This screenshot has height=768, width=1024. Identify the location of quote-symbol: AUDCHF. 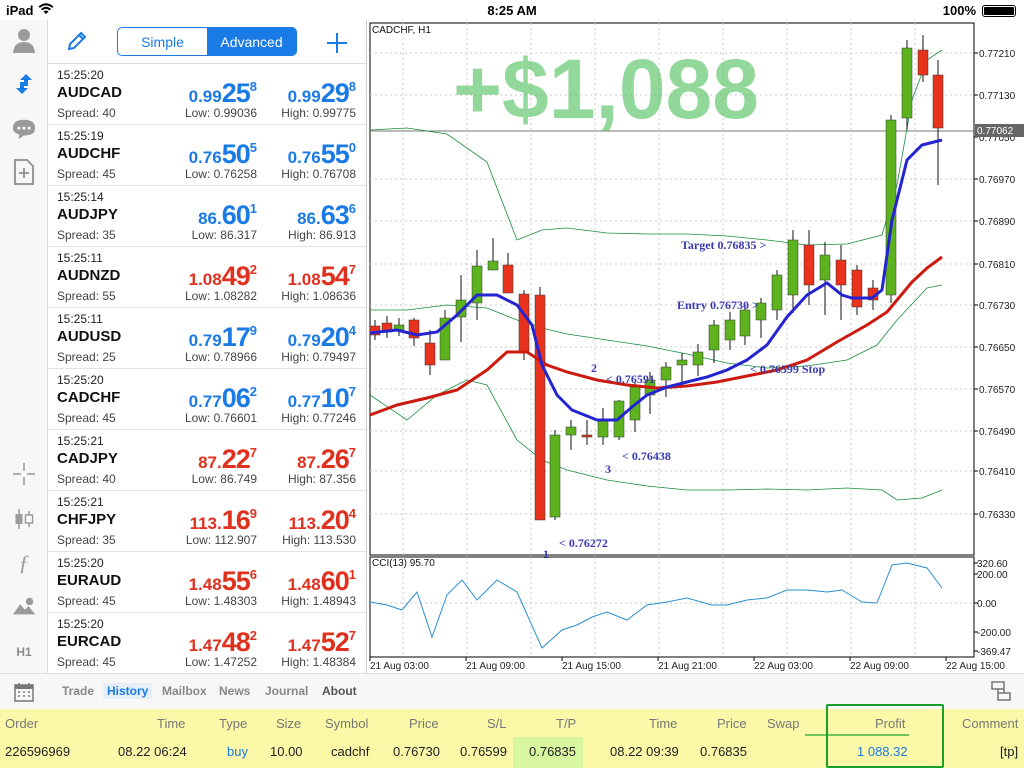
(89, 153).